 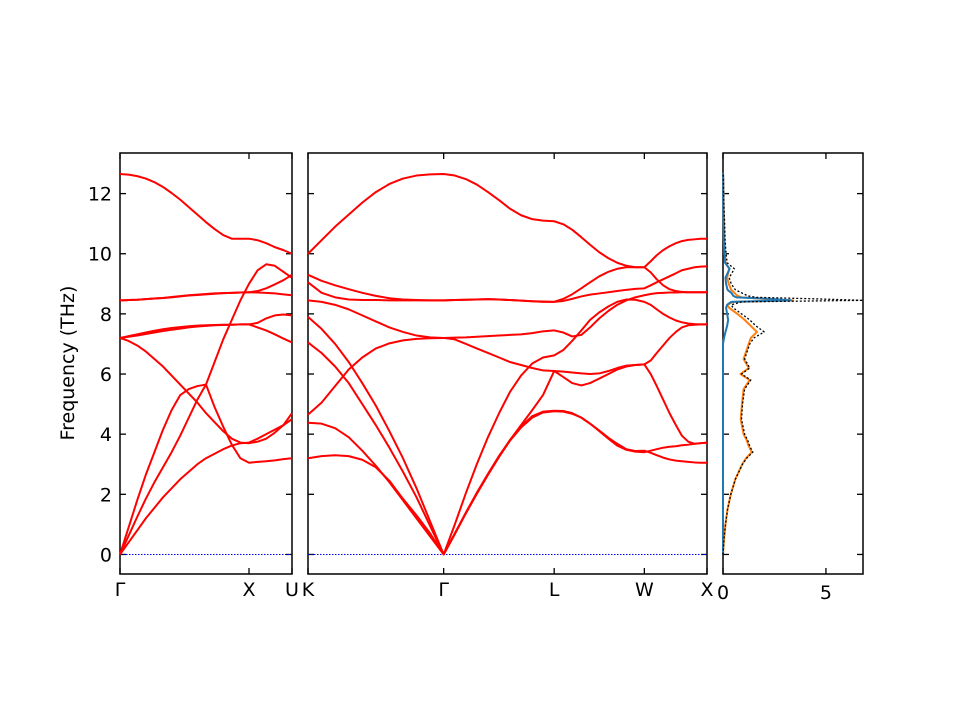 I want to click on kpoint-label-0-2: U, so click(x=292, y=590).